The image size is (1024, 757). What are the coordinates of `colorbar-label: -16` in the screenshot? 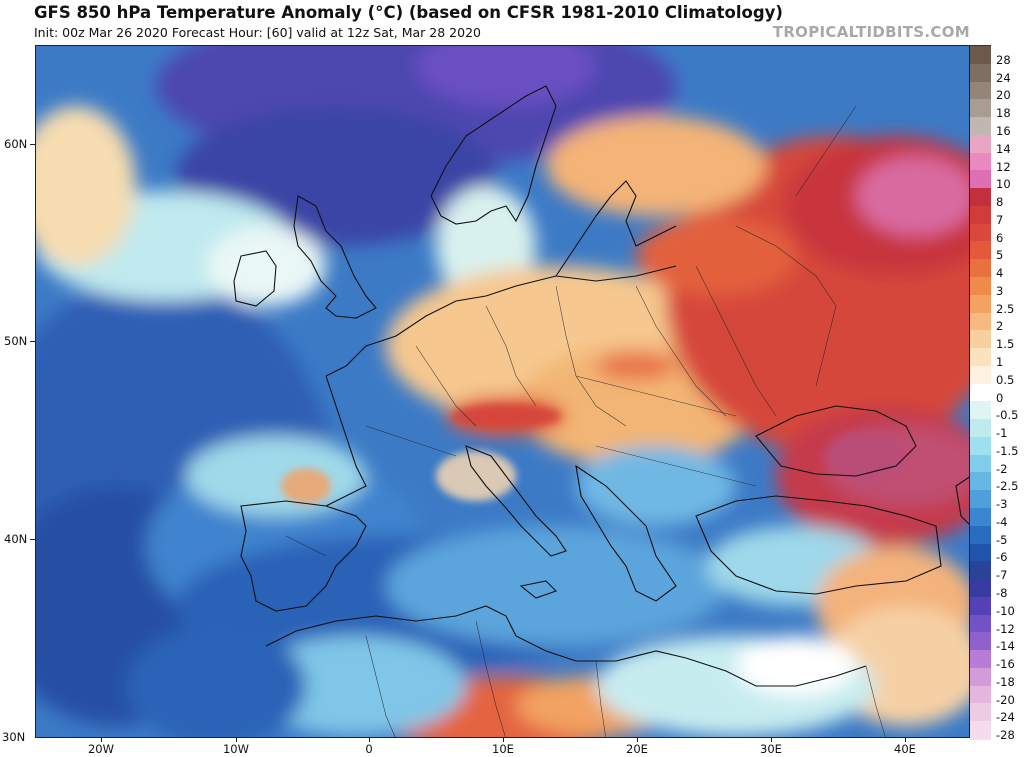 It's located at (1005, 664).